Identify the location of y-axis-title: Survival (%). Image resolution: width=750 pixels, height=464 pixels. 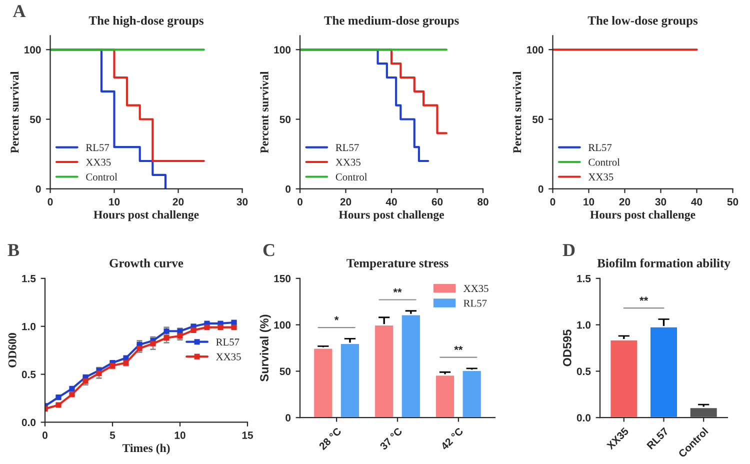
(265, 348).